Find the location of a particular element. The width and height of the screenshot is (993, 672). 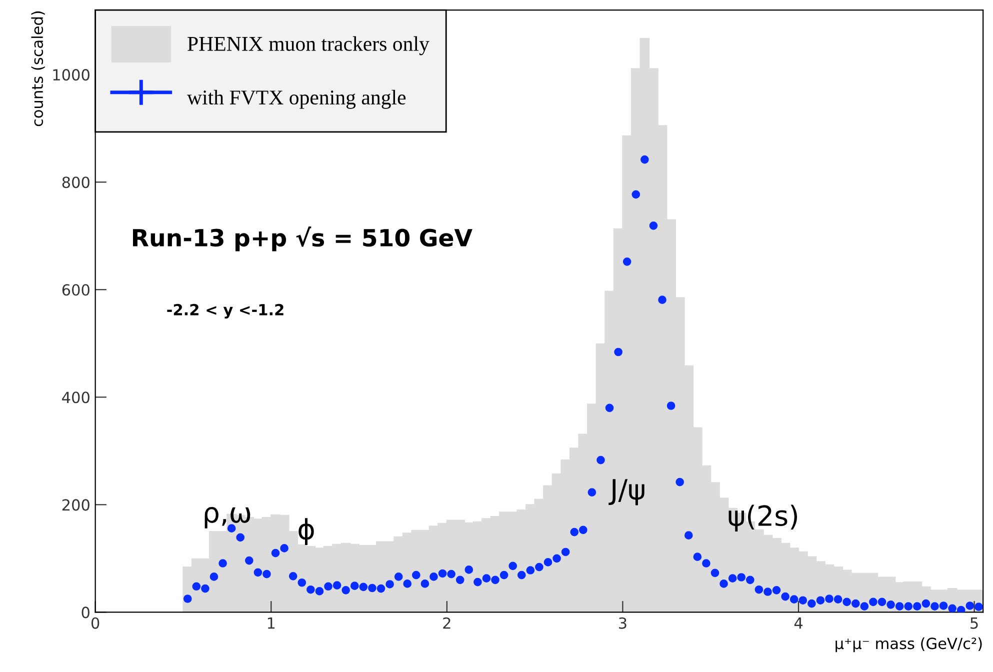

legend-label: with FVTX opening angle is located at coordinates (296, 99).